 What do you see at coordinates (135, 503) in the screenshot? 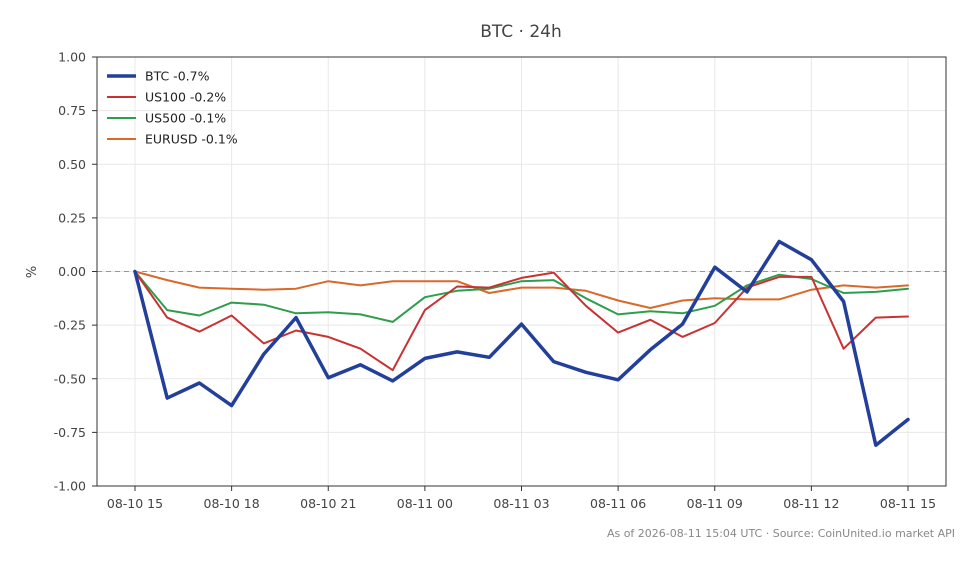
I see `x-tick-label: 08-10 15` at bounding box center [135, 503].